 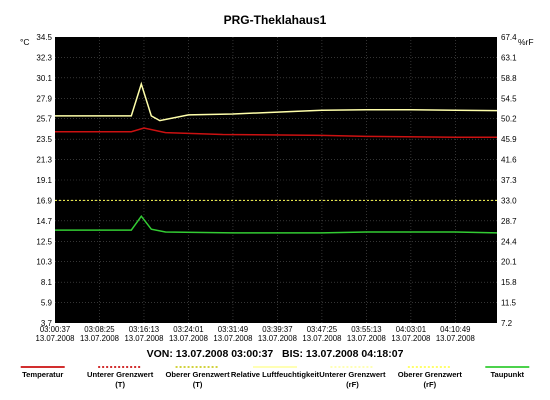 I want to click on x-tick-time: 03:55:13, so click(x=366, y=329).